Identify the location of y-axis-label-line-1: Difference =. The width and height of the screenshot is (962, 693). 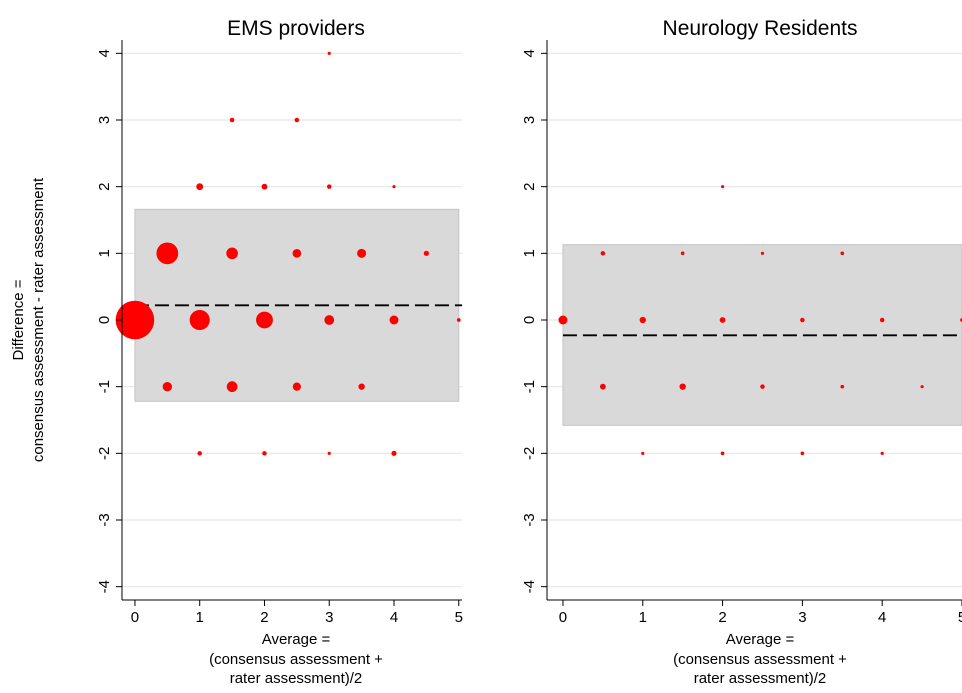
(18, 319).